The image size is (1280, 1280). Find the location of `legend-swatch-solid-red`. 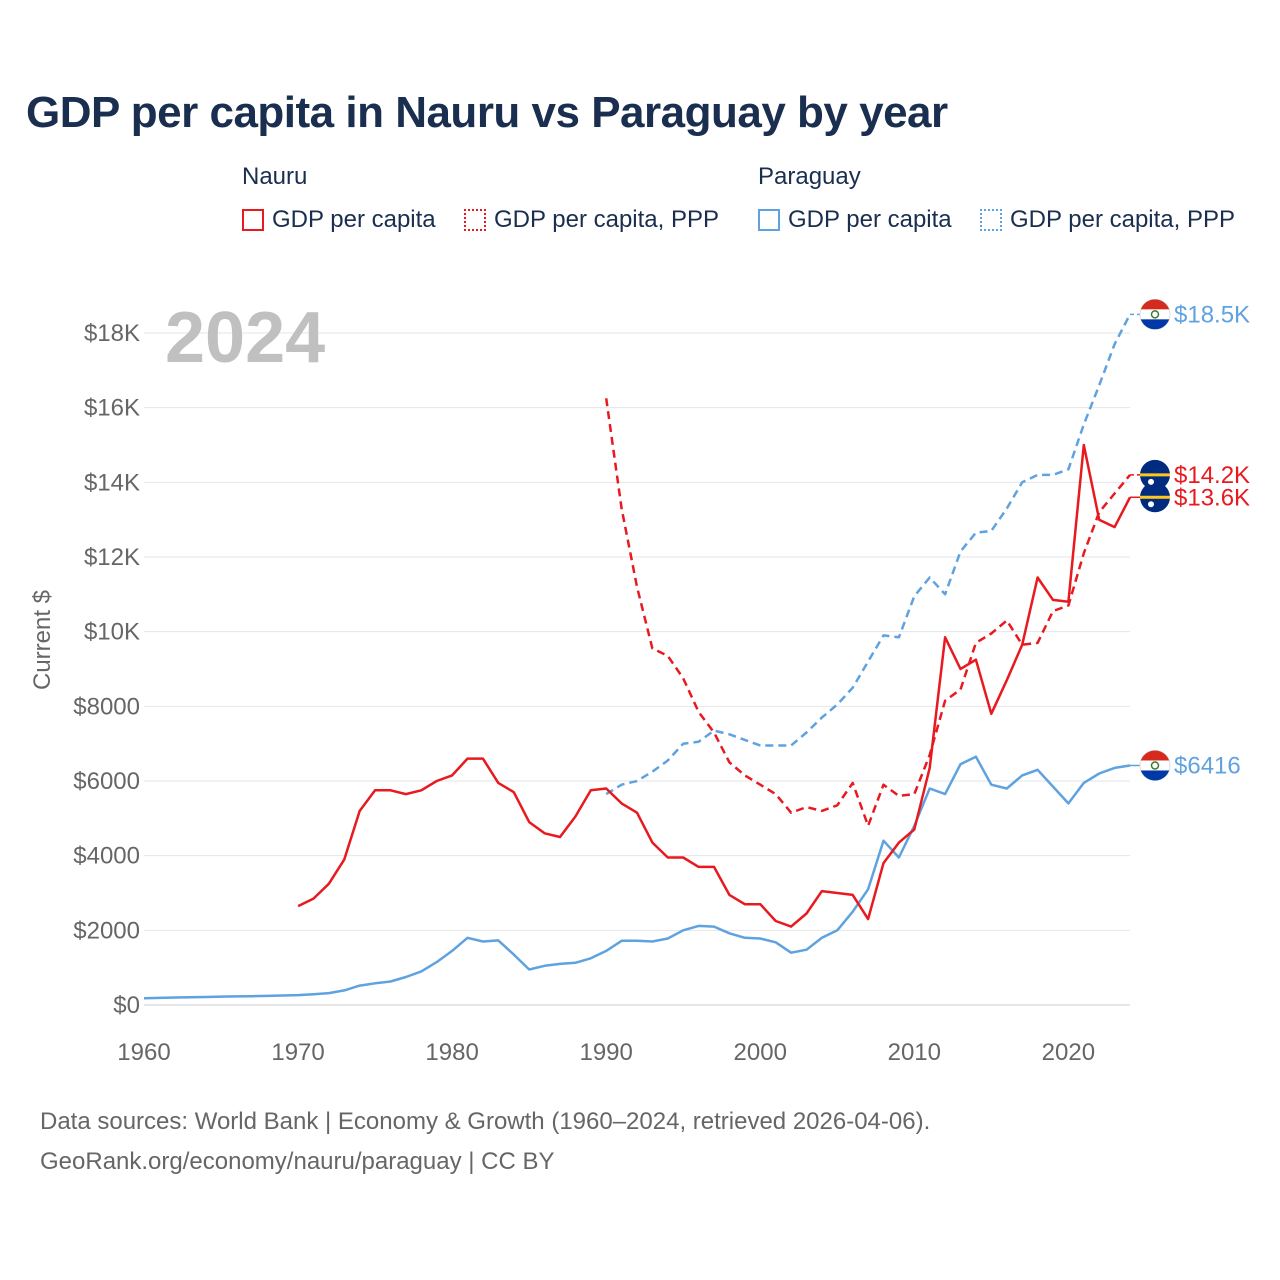

legend-swatch-solid-red is located at coordinates (253, 220).